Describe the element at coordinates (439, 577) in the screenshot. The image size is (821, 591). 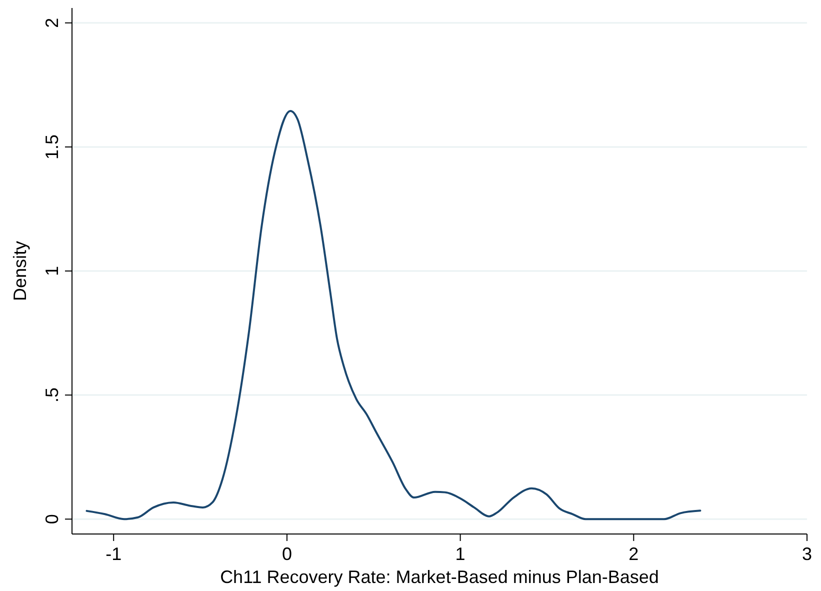
I see `x-axis-title: Ch11 Recovery Rate: Market-Based minus Plan-Based` at that location.